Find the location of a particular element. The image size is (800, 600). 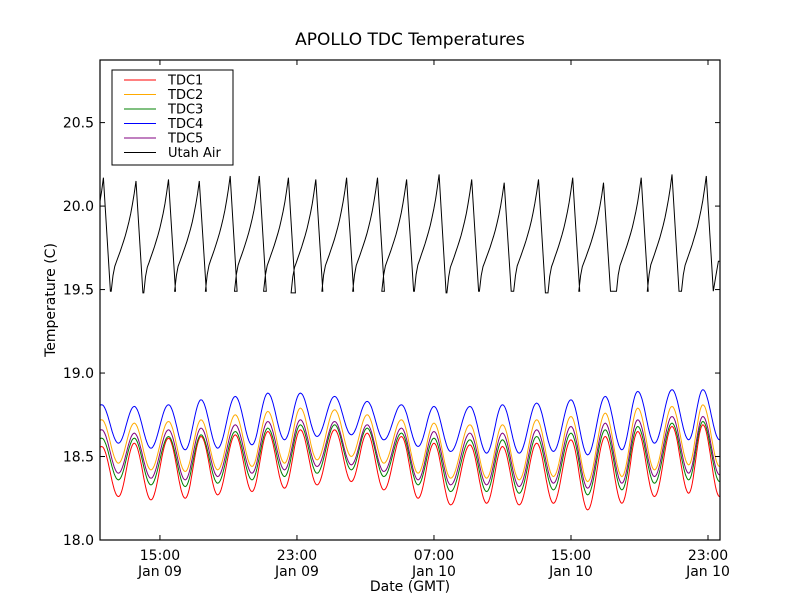

series-line-tdc3 is located at coordinates (410, 458).